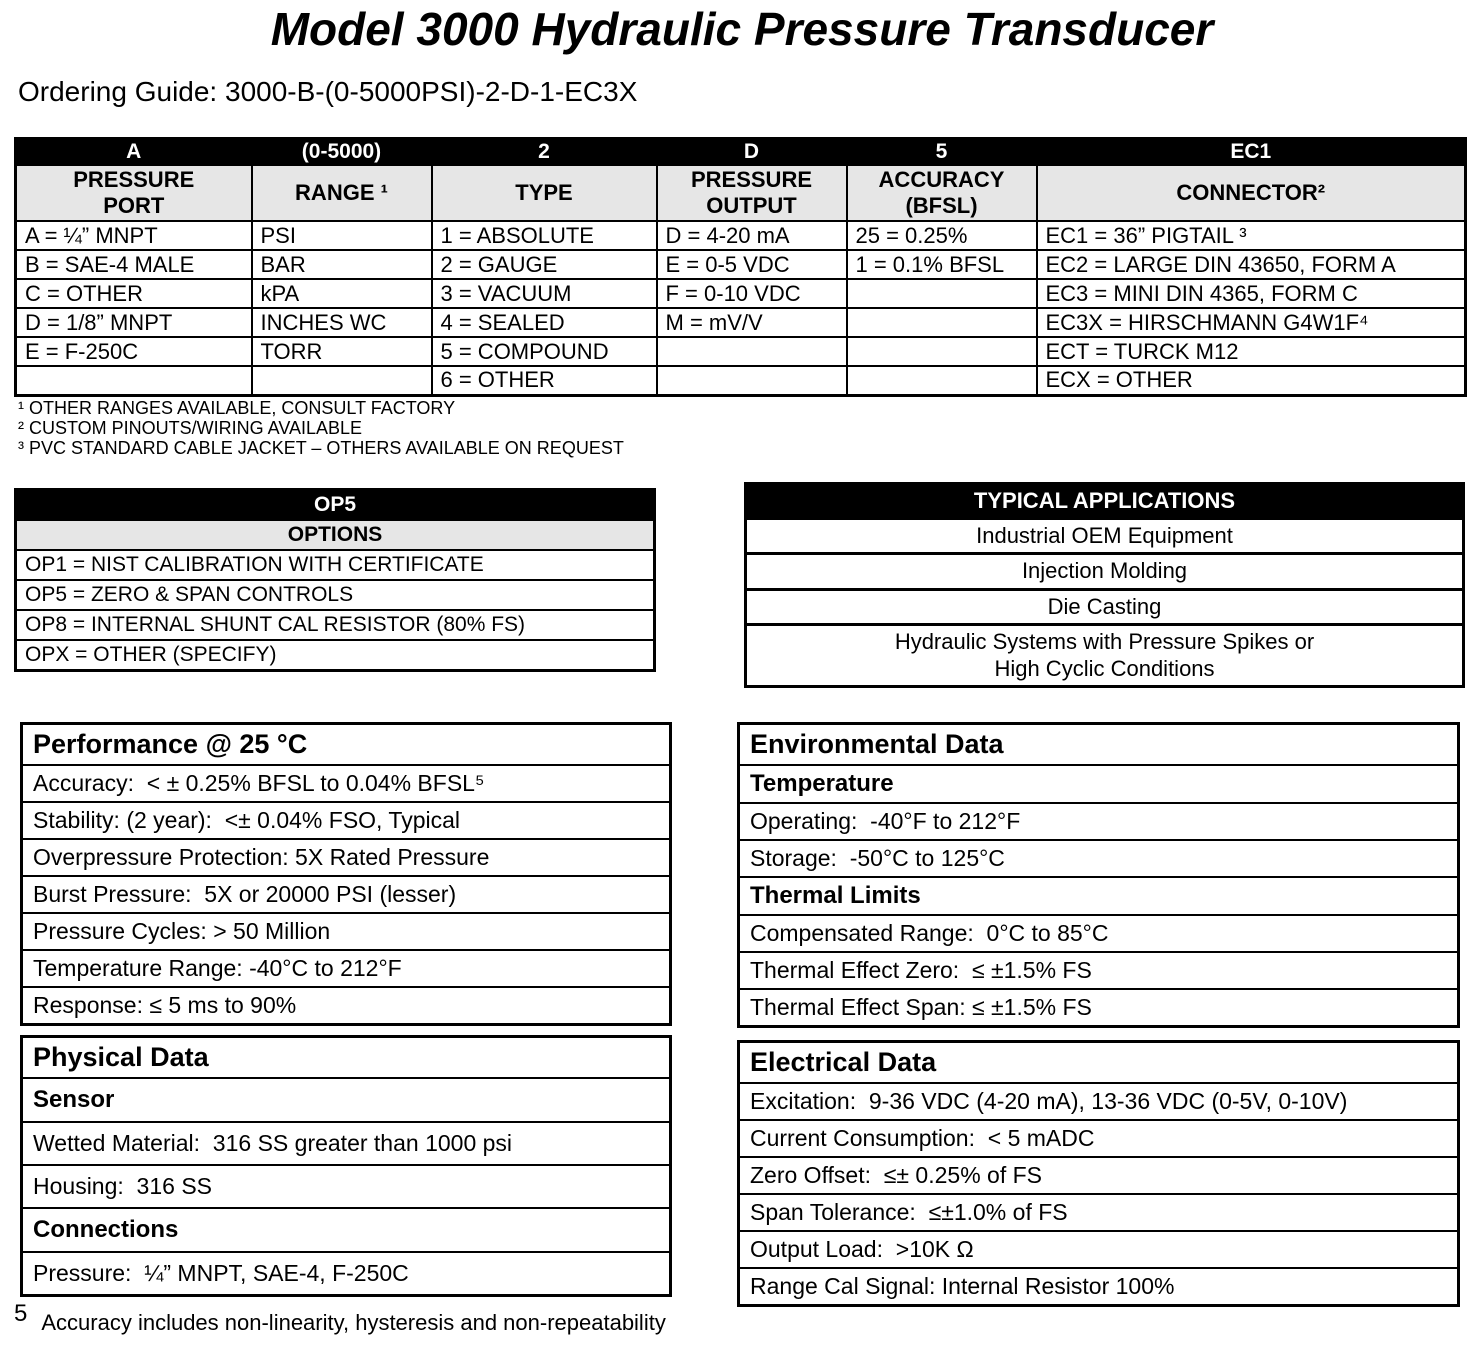 The image size is (1484, 1354). I want to click on table-cell: ECT = TURCK M12, so click(1251, 351).